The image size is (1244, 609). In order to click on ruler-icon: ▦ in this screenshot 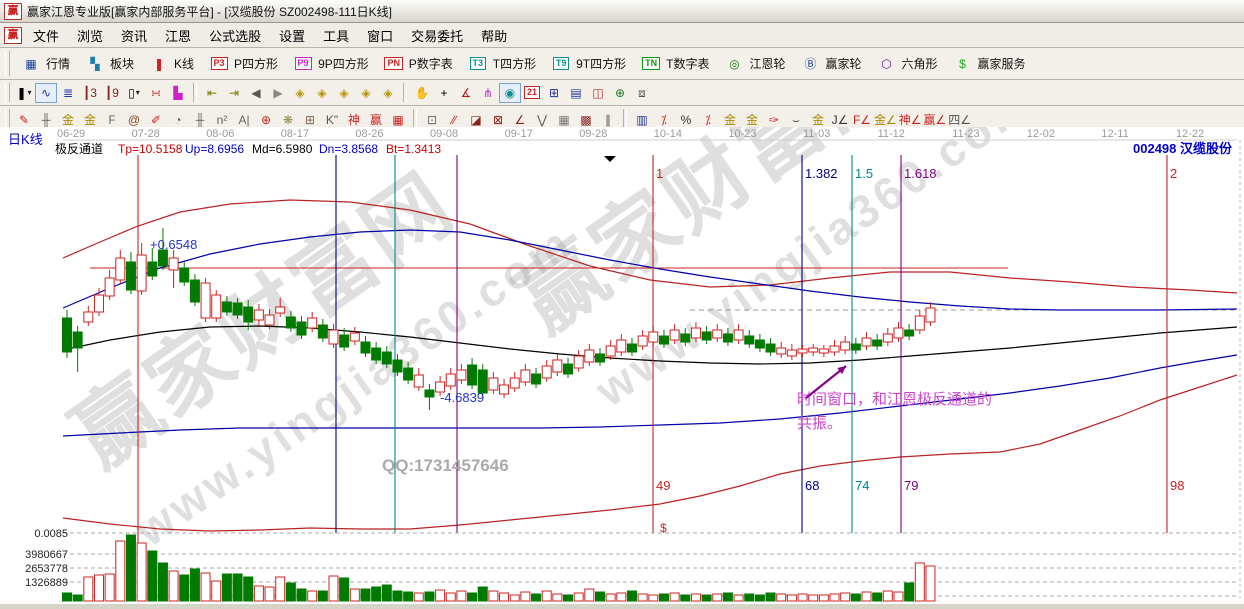, I will do `click(398, 120)`.